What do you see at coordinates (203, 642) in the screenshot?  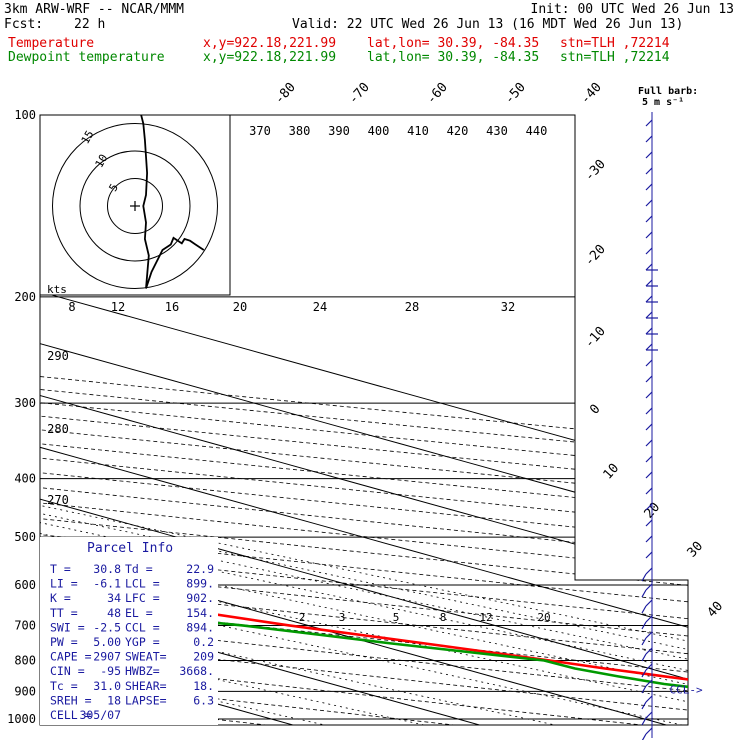 I see `parcel-info-cell: 0.2` at bounding box center [203, 642].